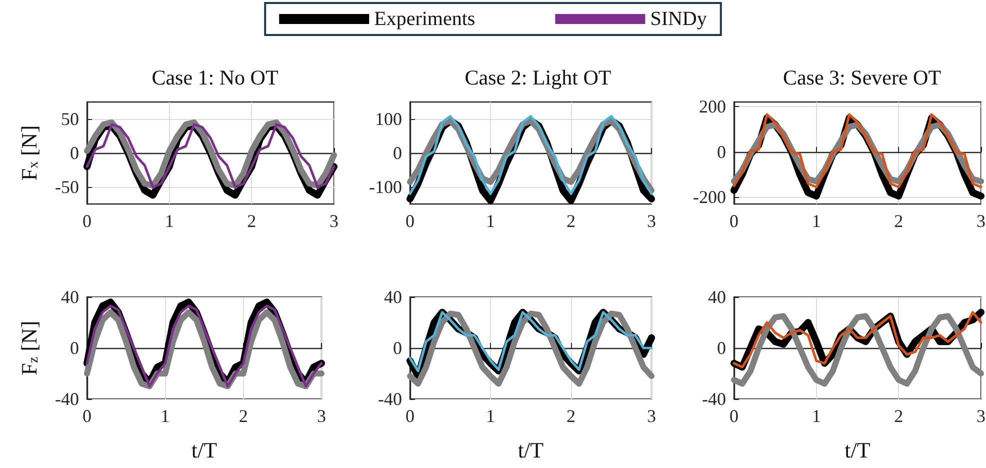  I want to click on chart-title: Case 3: Severe OT, so click(862, 78).